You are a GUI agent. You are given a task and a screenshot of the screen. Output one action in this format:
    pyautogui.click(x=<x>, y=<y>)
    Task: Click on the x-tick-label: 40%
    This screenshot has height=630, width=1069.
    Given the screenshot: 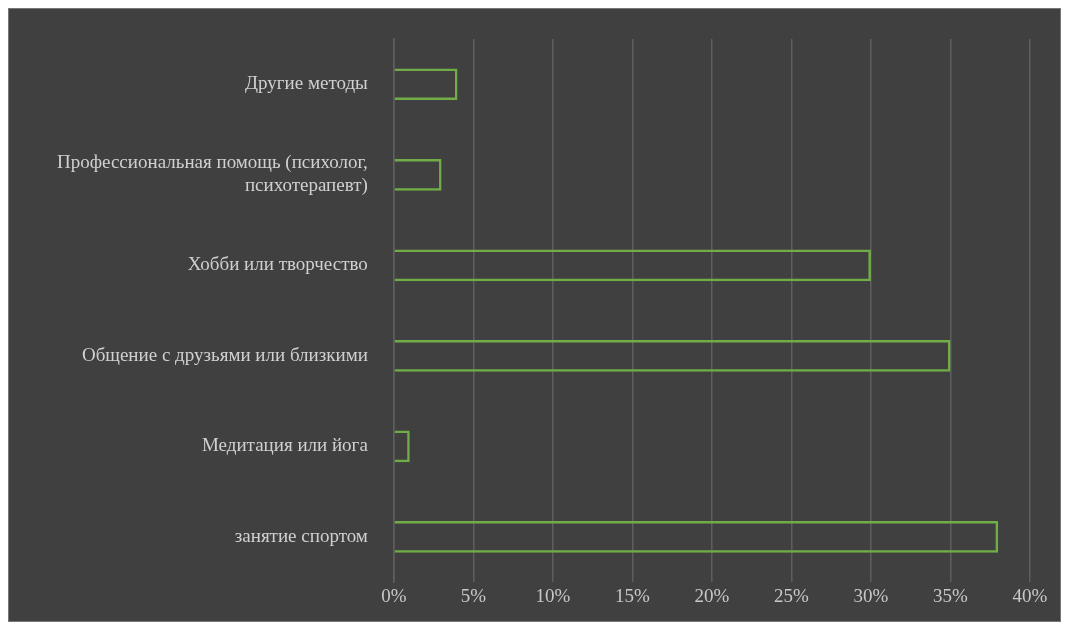 What is the action you would take?
    pyautogui.click(x=1030, y=595)
    